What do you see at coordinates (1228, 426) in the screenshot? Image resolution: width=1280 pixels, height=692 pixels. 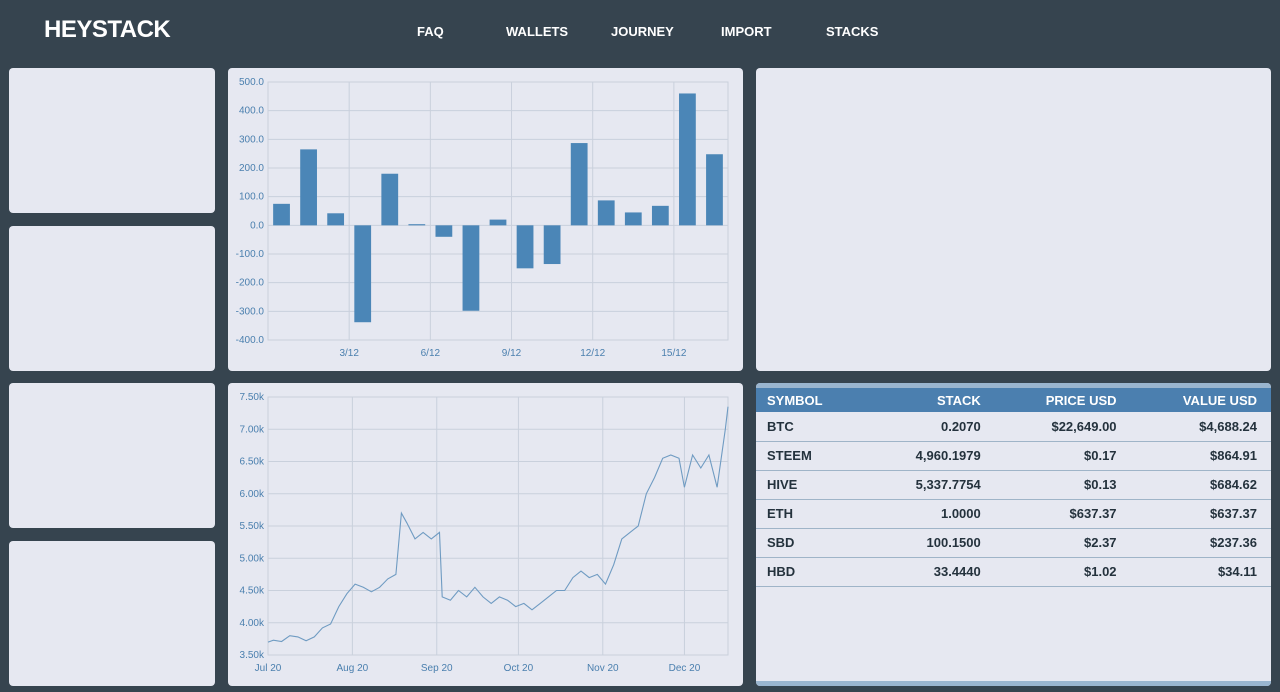 I see `cell-value: $4,688.24` at bounding box center [1228, 426].